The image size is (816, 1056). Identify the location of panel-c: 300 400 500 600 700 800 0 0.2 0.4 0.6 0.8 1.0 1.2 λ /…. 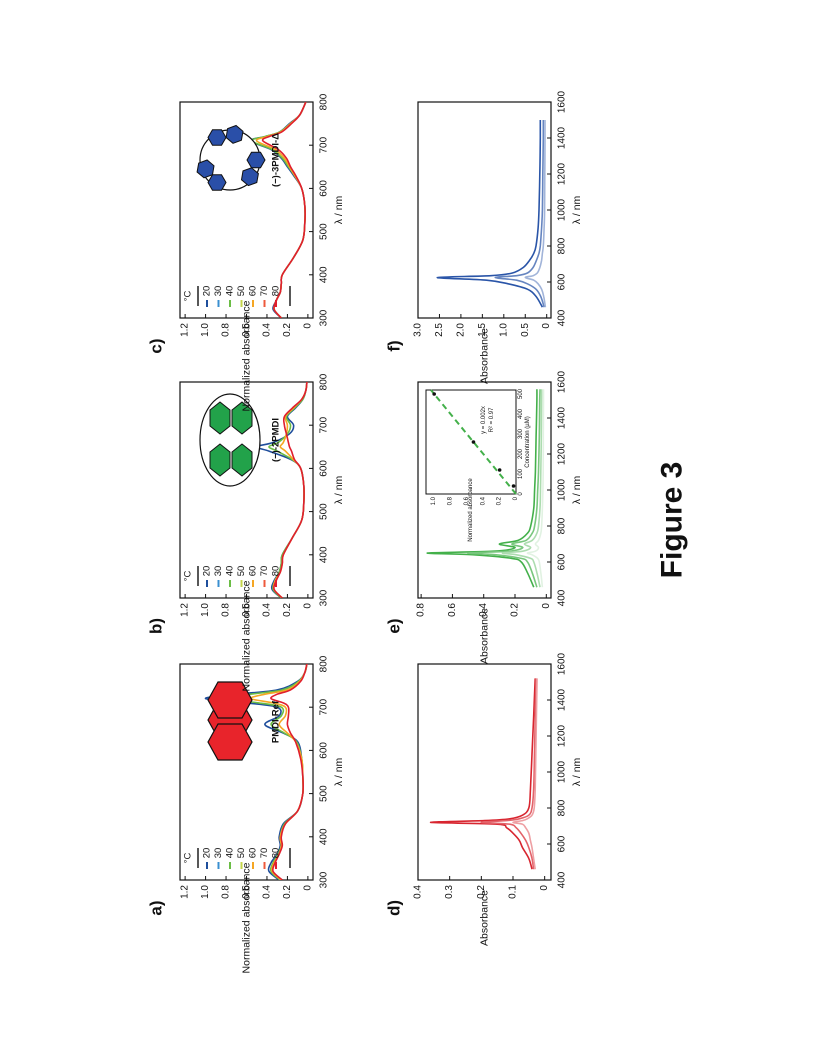
(246, 252).